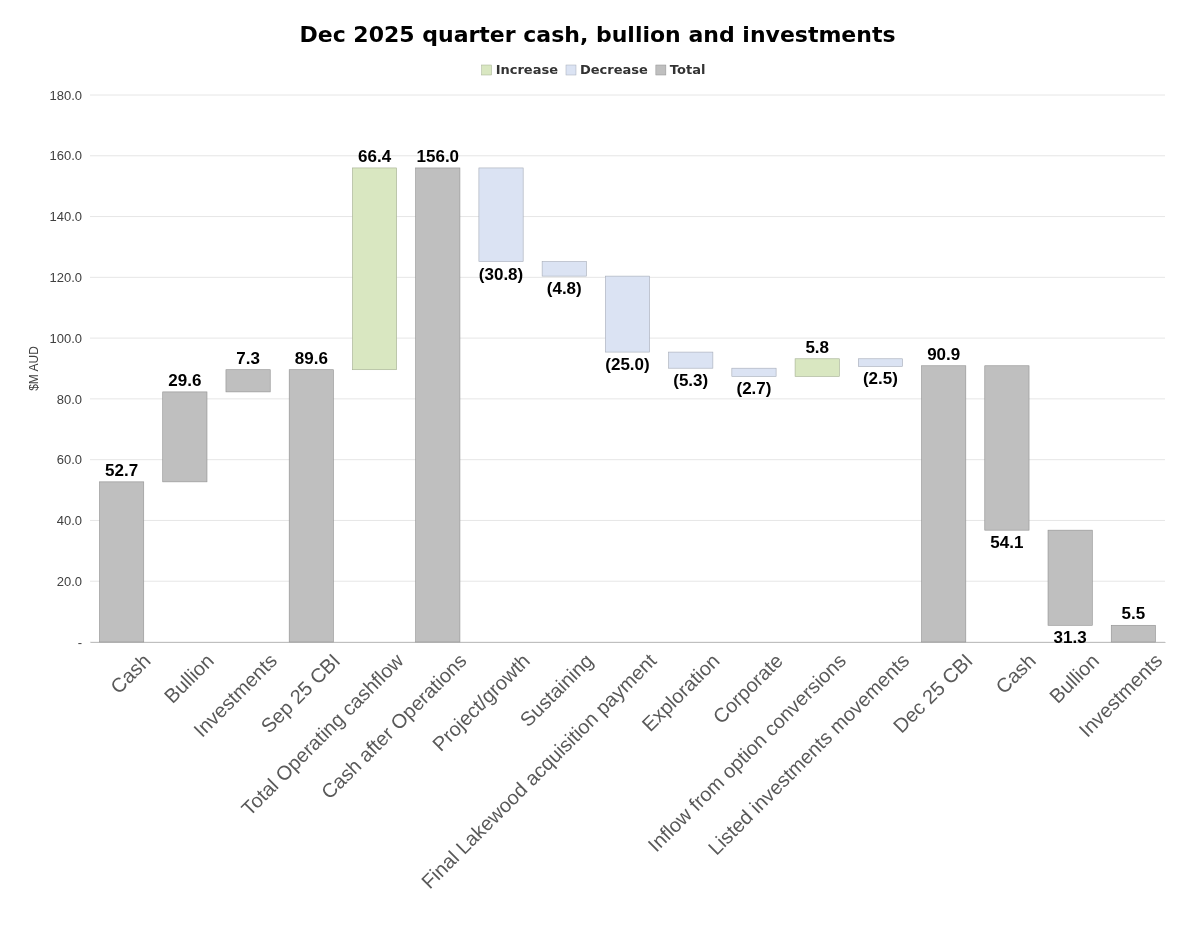  Describe the element at coordinates (65, 217) in the screenshot. I see `y-tick-label: 140.0` at that location.